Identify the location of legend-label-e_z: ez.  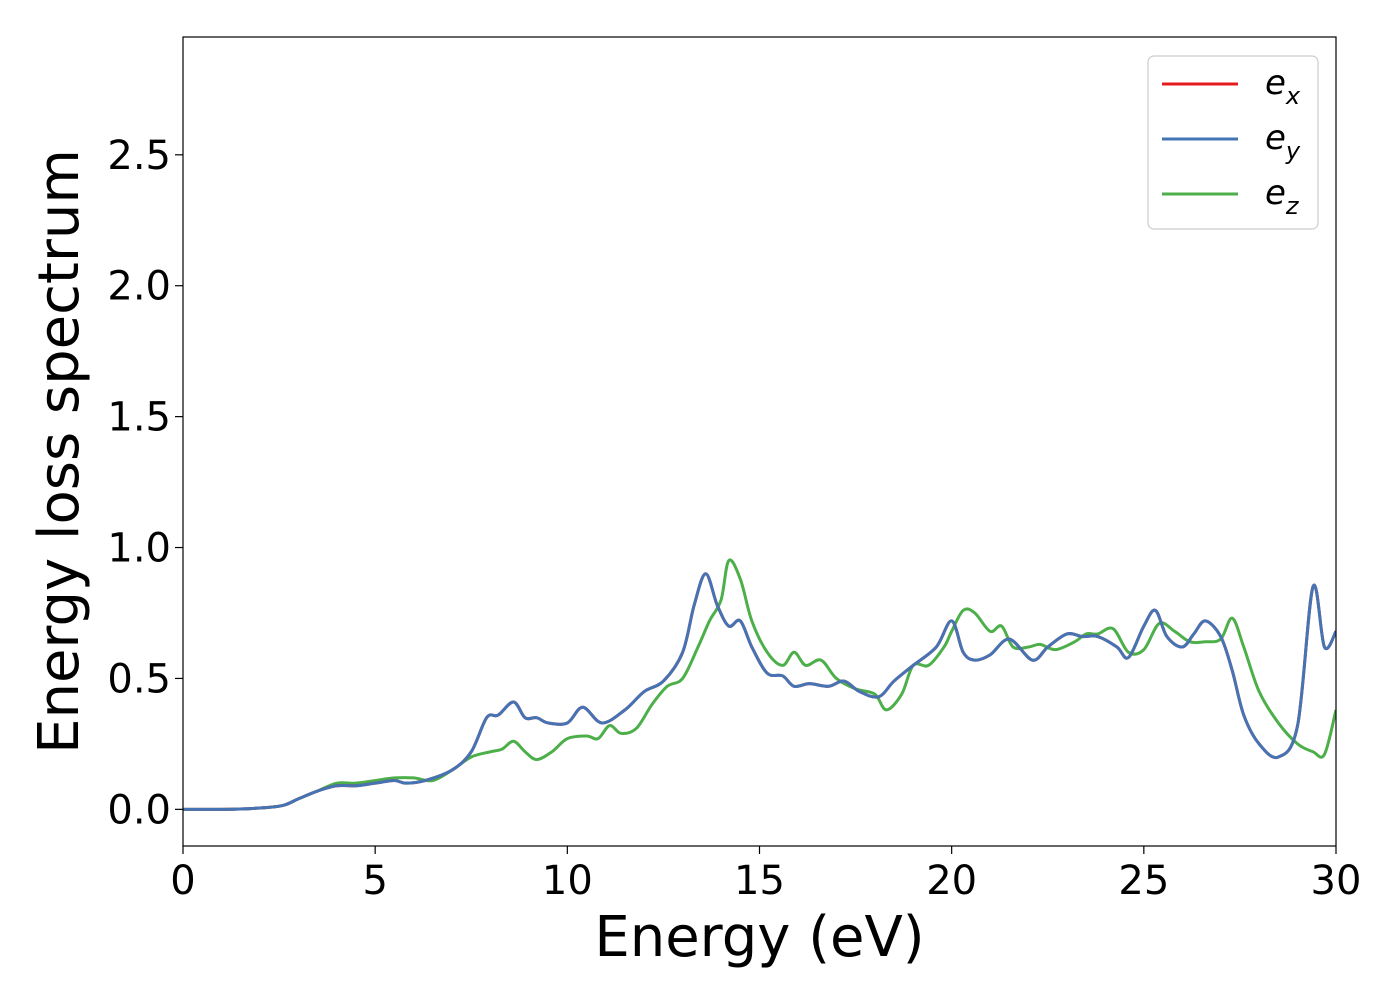
(1282, 196).